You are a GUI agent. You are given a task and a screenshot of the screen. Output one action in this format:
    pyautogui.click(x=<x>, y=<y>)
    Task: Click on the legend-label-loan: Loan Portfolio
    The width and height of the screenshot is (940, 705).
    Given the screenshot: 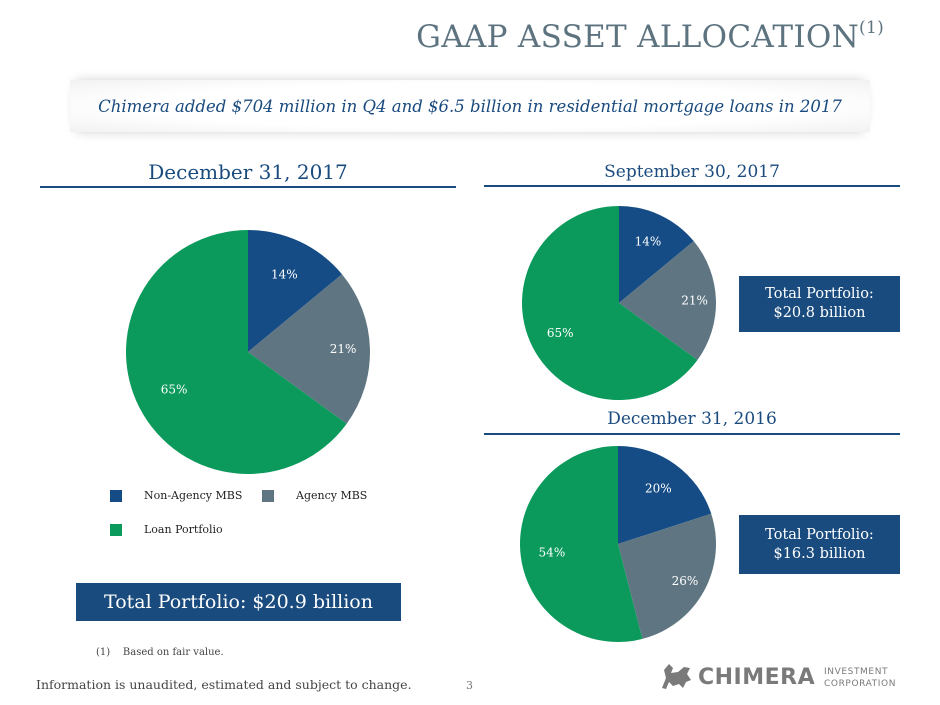 What is the action you would take?
    pyautogui.click(x=183, y=529)
    